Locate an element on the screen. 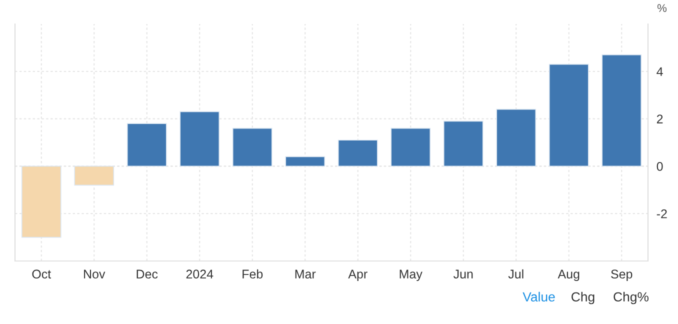 This screenshot has height=324, width=678. y-tick-label: 0 is located at coordinates (659, 166).